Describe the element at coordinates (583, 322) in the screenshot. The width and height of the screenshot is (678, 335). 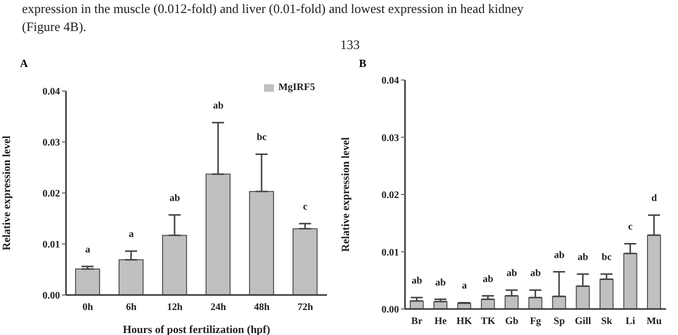
I see `x-tick-label: Gill` at that location.